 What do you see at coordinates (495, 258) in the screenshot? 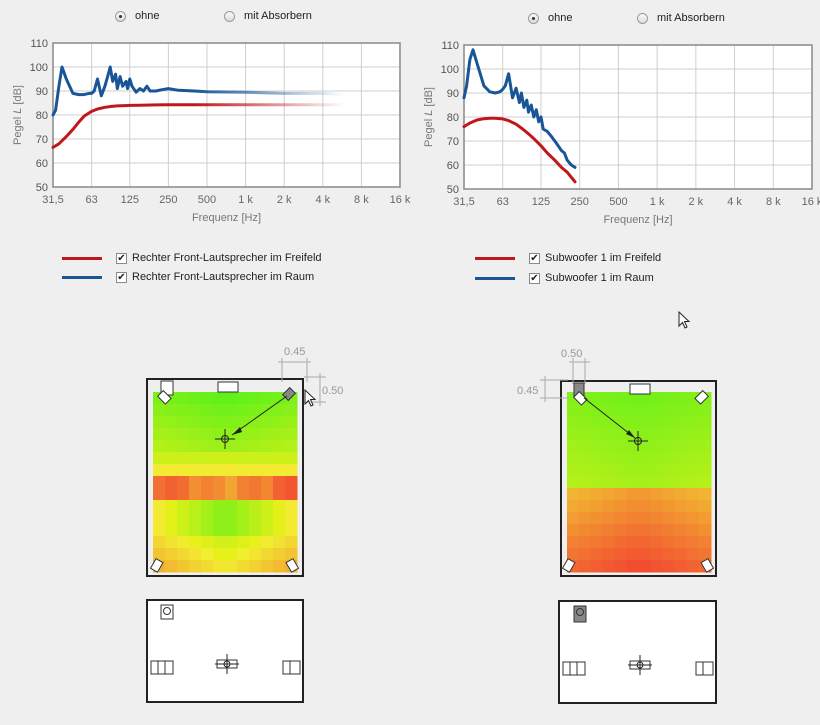
I see `legend-line-freifeld` at bounding box center [495, 258].